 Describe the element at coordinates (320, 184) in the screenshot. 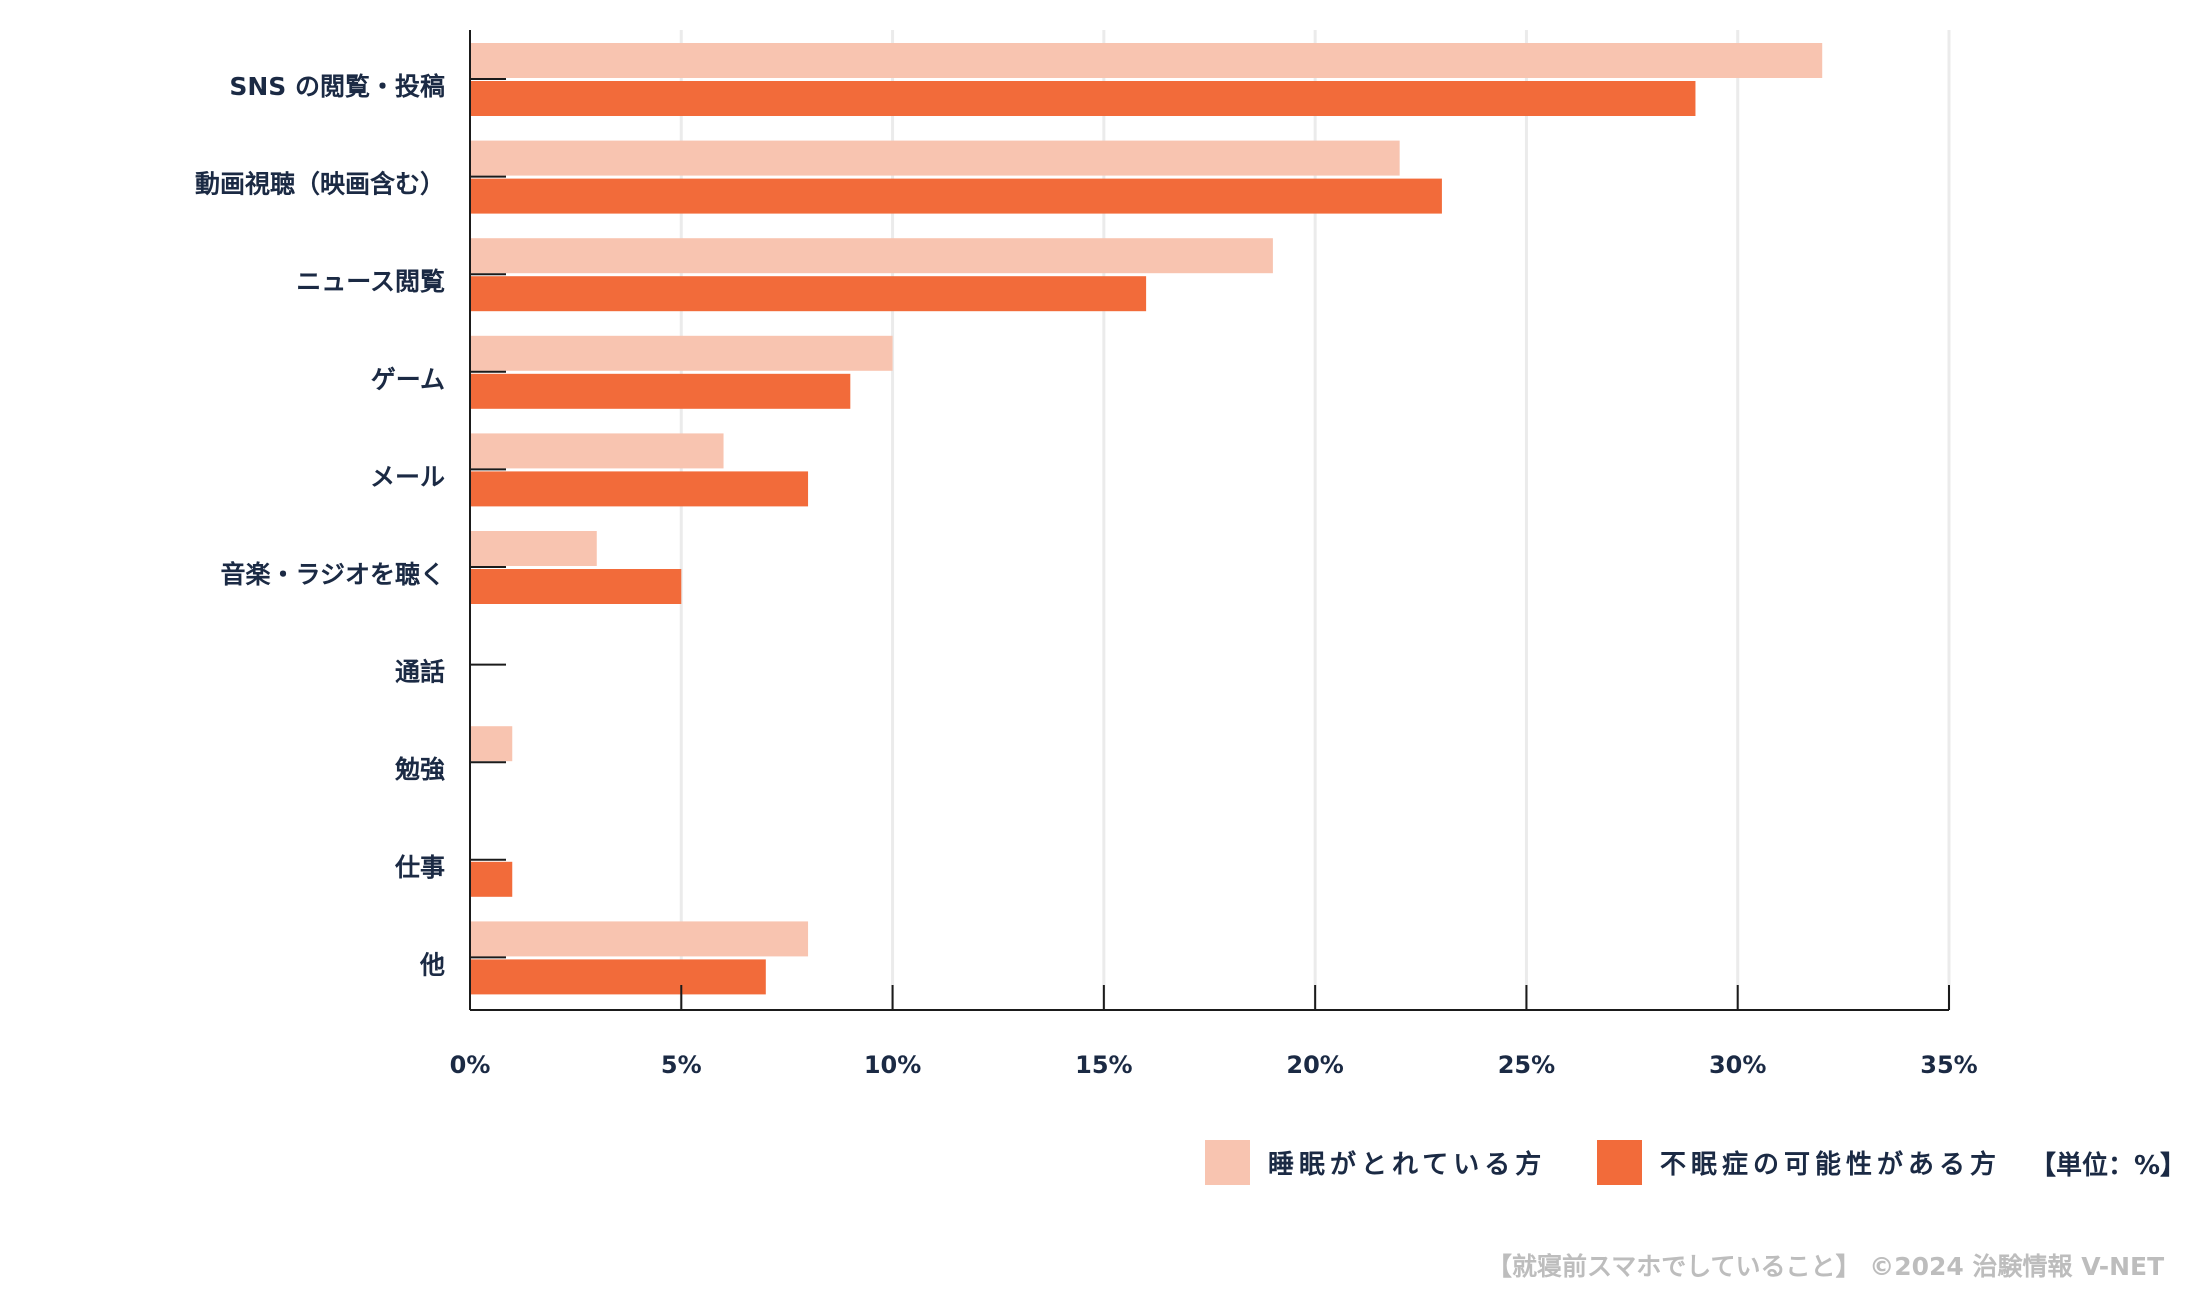

I see `category-label: 動画視聴（映画含む）` at that location.